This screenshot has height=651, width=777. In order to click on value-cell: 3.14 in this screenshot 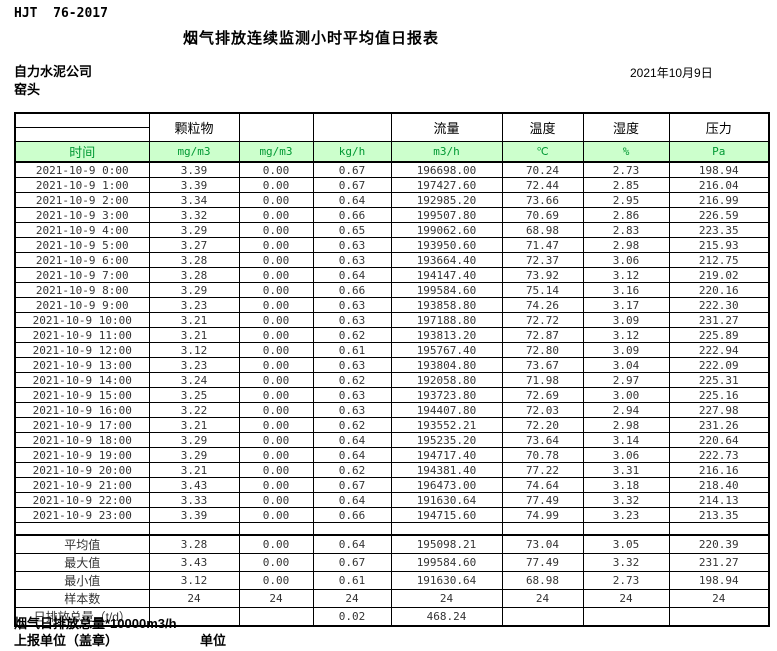, I will do `click(626, 440)`.